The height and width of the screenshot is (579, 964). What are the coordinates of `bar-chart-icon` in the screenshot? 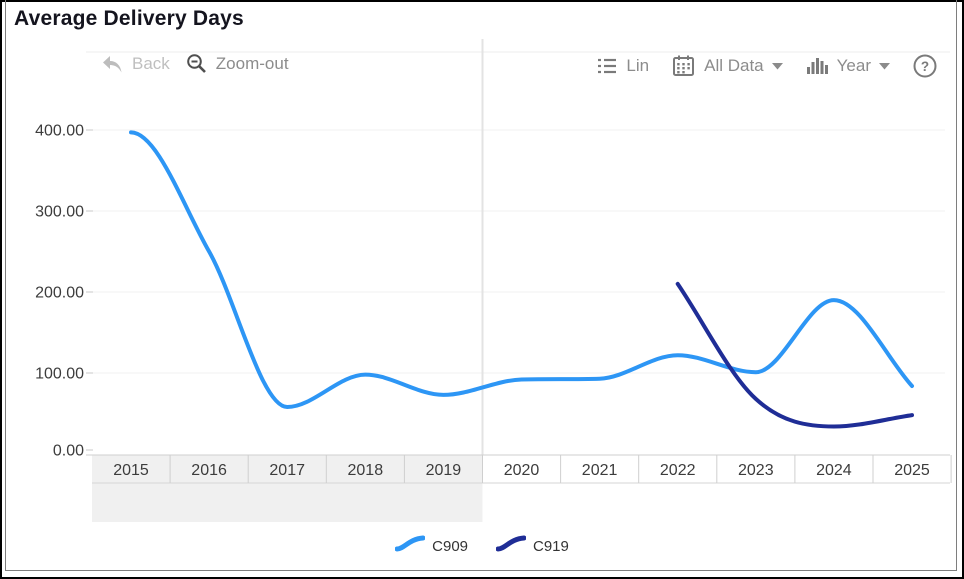 It's located at (817, 66).